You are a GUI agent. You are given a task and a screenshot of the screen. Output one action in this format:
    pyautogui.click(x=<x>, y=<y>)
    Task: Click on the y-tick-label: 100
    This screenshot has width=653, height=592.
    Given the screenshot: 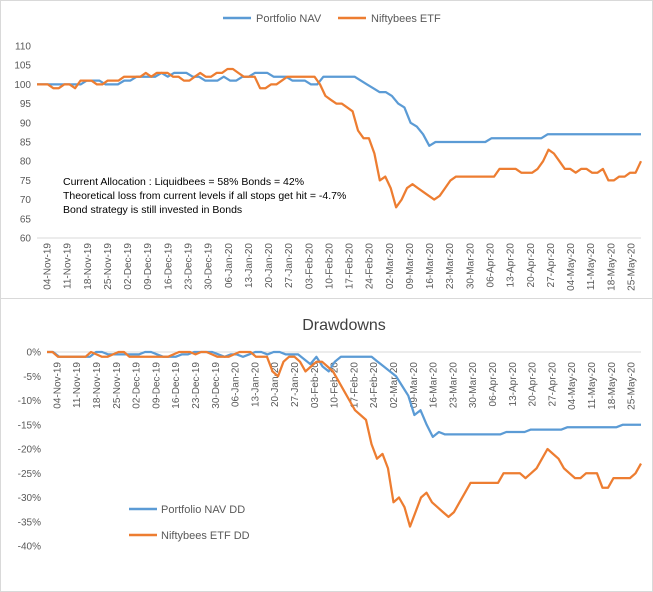 What is the action you would take?
    pyautogui.click(x=22, y=85)
    